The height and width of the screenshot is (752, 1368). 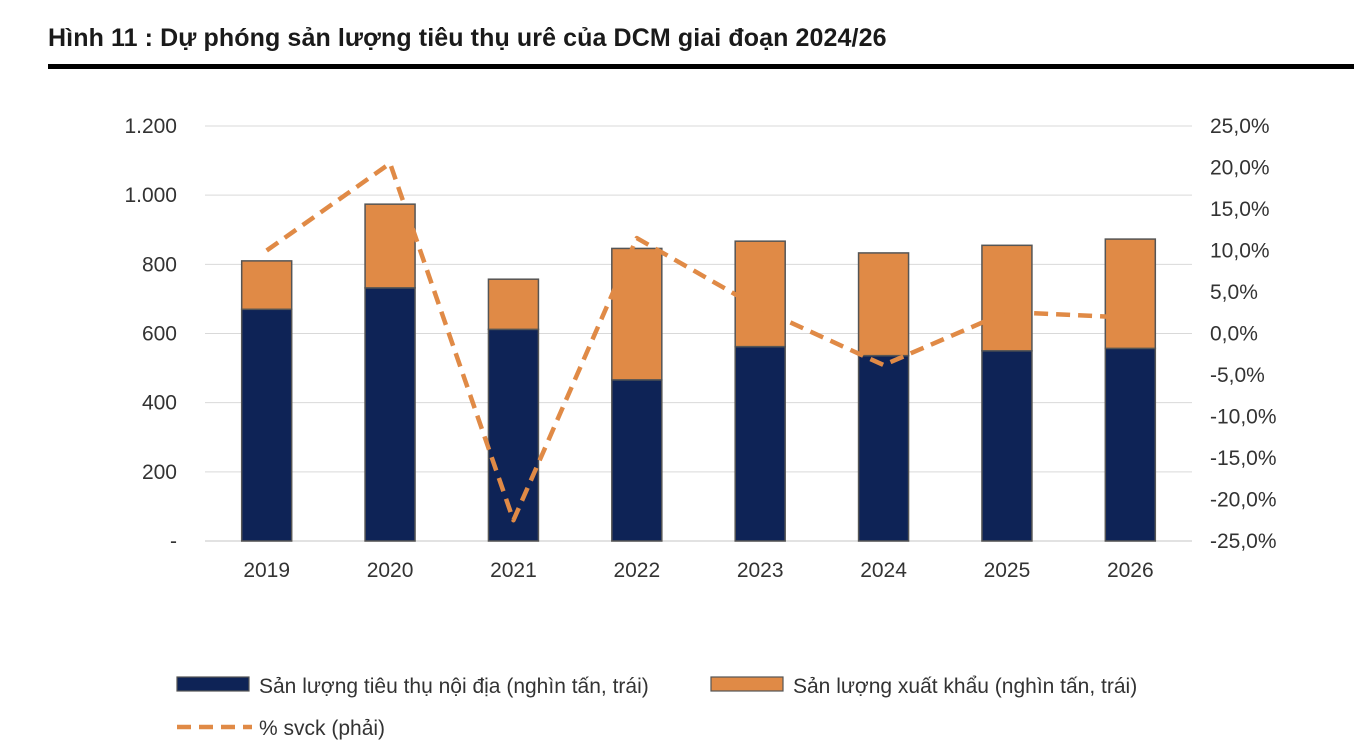 What do you see at coordinates (159, 472) in the screenshot?
I see `y-left-tick-label: 200` at bounding box center [159, 472].